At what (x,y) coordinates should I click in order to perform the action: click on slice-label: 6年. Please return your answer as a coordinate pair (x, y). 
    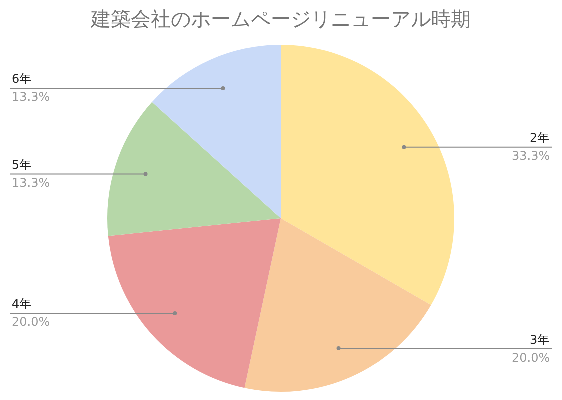
    Looking at the image, I should click on (22, 79).